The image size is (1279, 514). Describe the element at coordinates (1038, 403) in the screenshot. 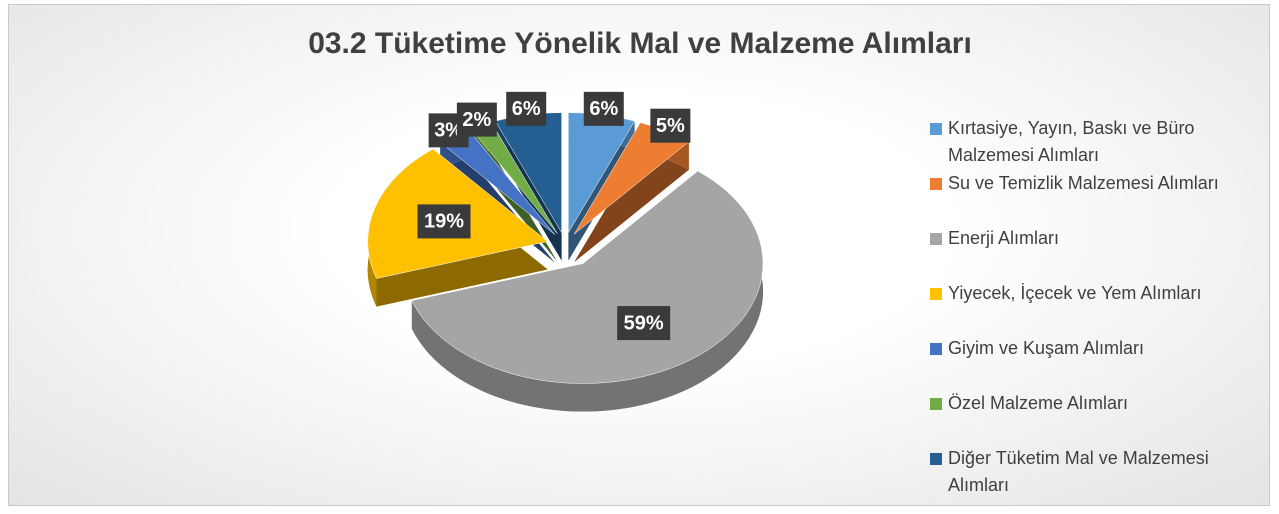

I see `legend-label: Özel Malzeme Alımları` at that location.